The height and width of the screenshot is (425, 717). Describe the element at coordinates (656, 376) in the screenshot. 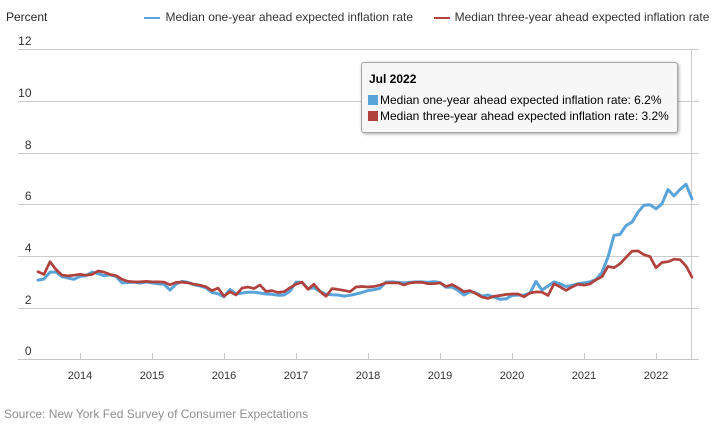

I see `svg-text: 2022` at that location.